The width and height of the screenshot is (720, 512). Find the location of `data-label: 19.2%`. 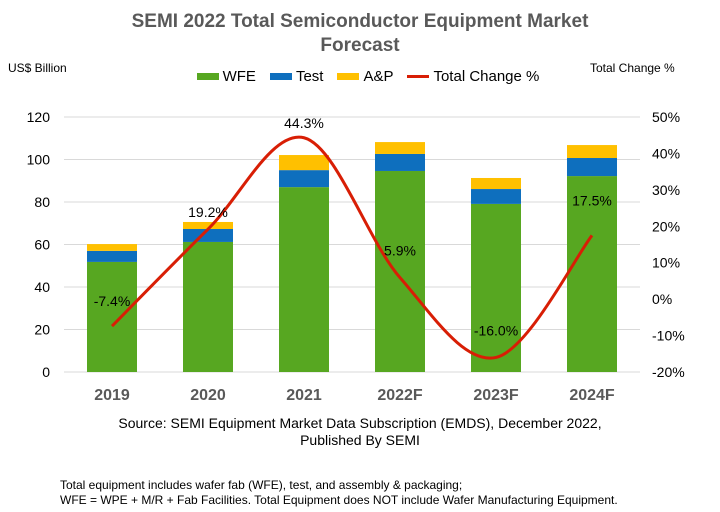

data-label: 19.2% is located at coordinates (208, 212).